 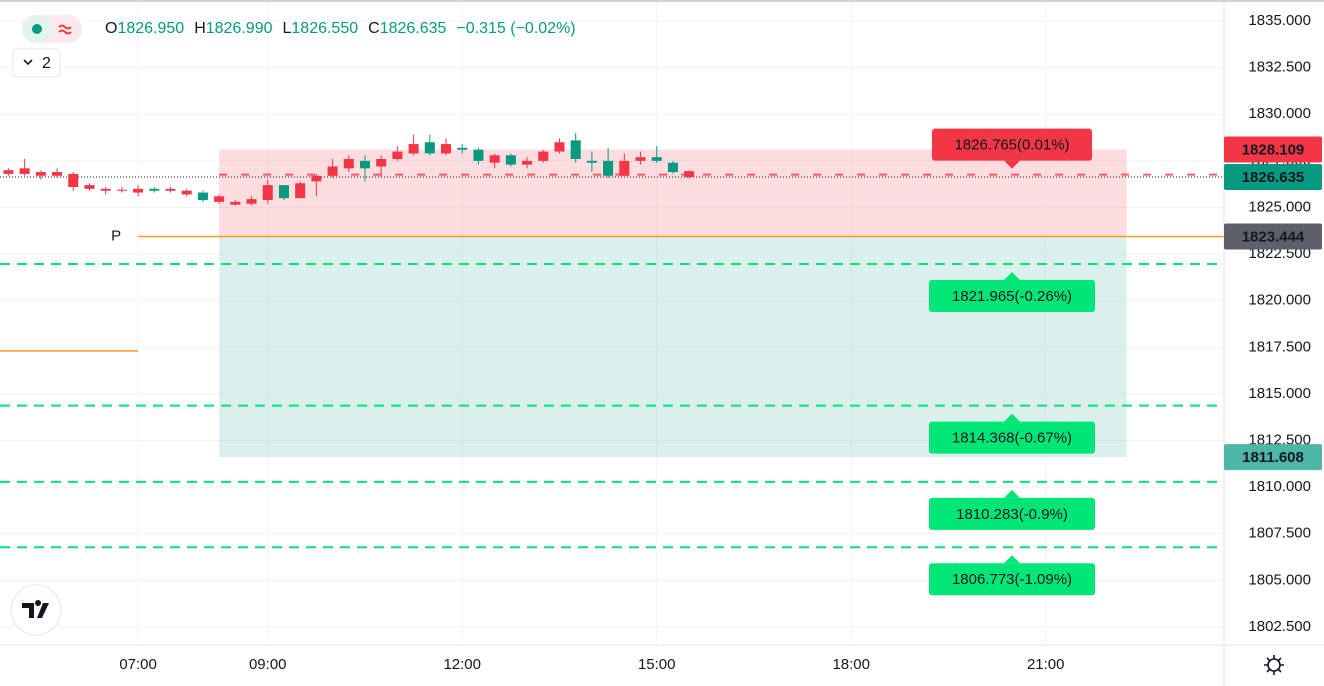 I want to click on tv-logo, so click(x=36, y=610).